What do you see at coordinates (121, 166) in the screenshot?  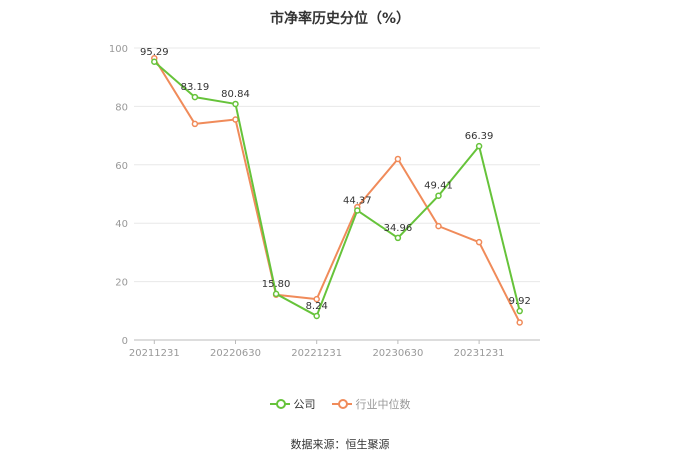 I see `y-tick-label: 60` at bounding box center [121, 166].